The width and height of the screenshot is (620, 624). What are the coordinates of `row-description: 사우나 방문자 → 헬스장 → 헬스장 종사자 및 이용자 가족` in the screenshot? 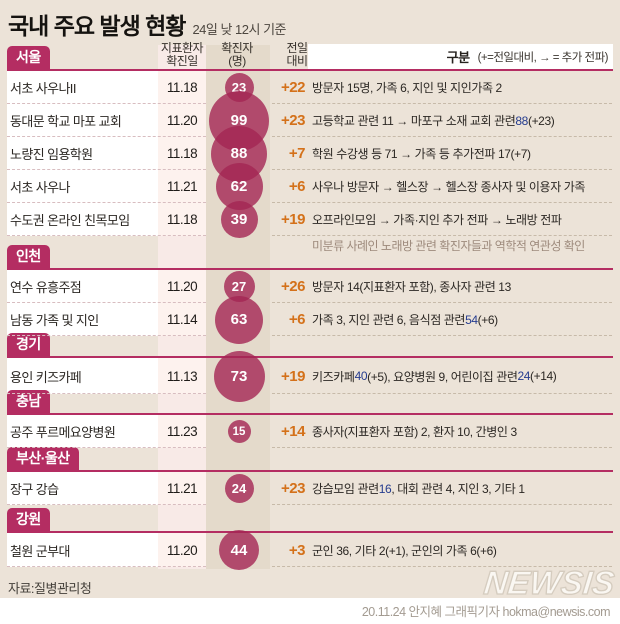 It's located at (462, 186).